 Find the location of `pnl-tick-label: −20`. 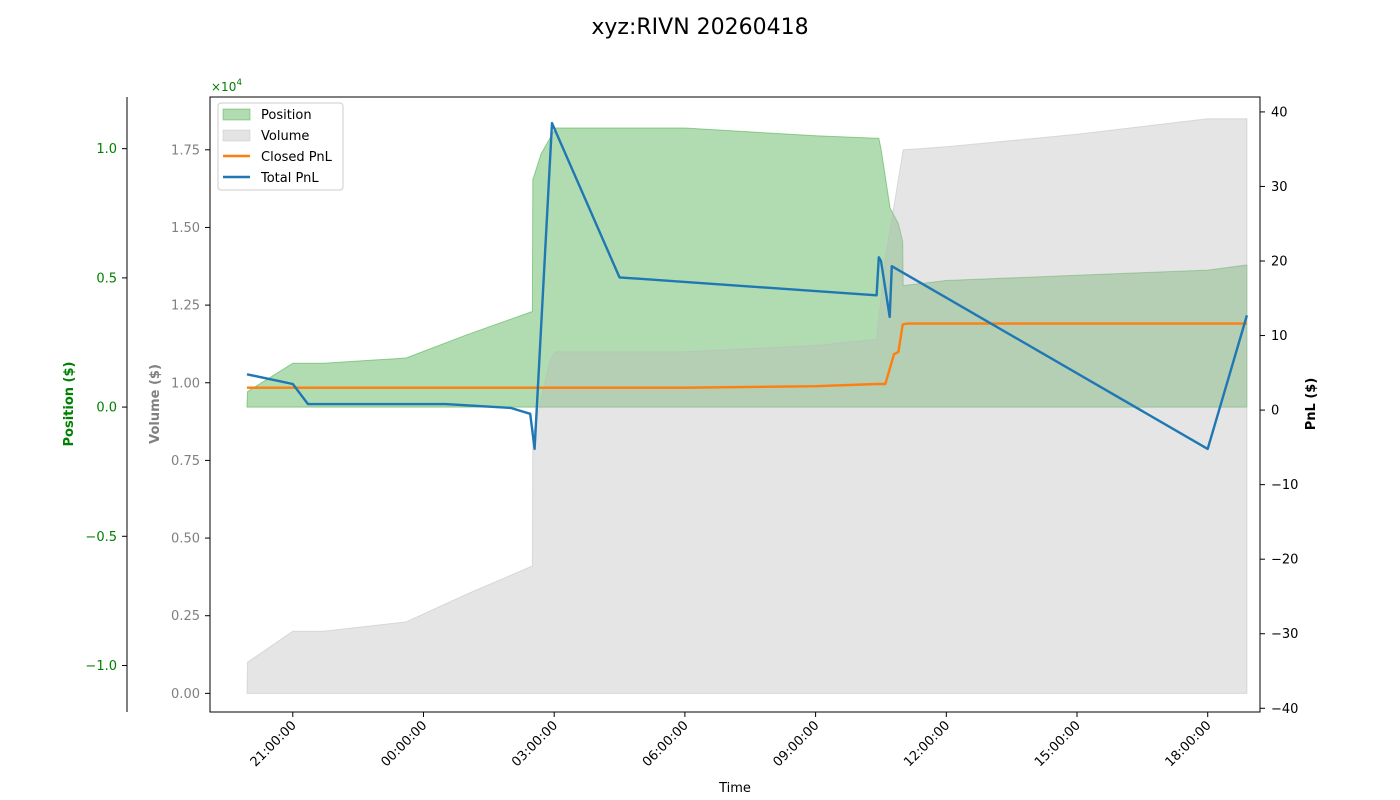

pnl-tick-label: −20 is located at coordinates (1284, 560).